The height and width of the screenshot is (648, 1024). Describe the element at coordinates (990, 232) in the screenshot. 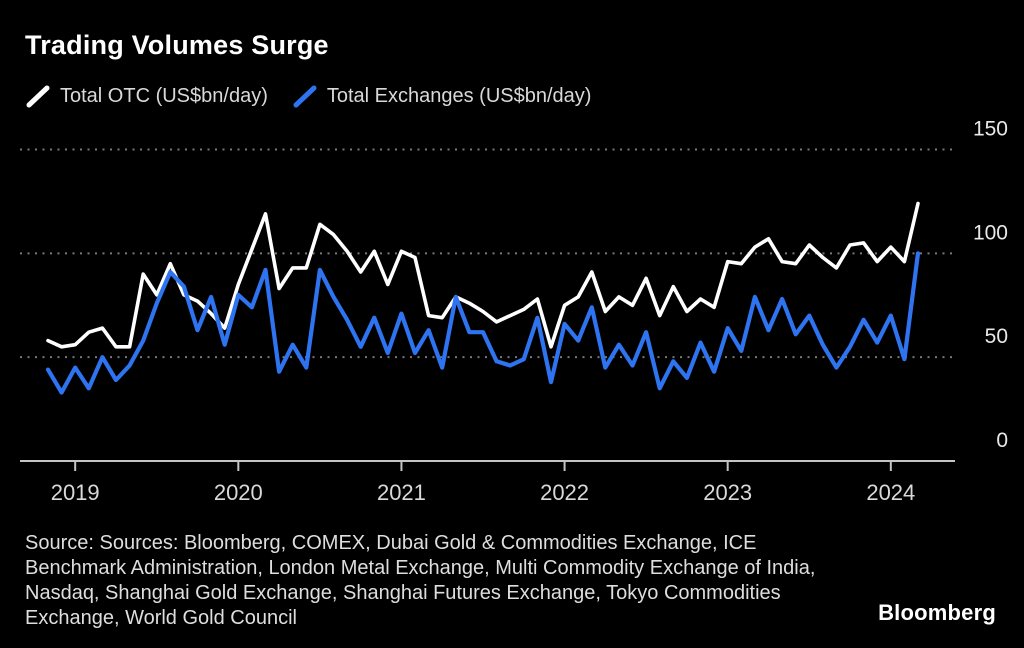

I see `y-axis-label-100: 100` at that location.